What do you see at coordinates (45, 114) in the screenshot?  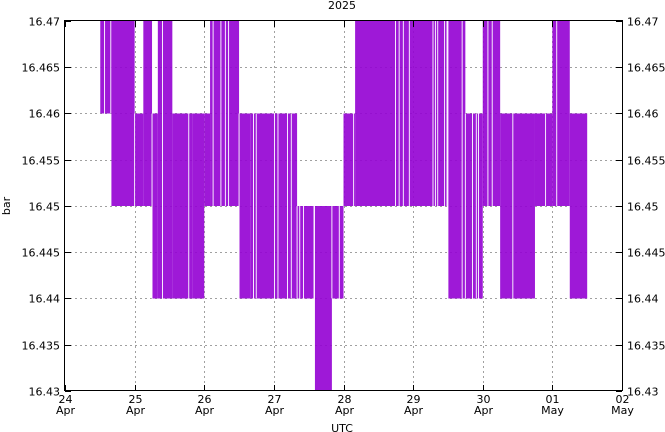 I see `y-tick-label-left: 16.46` at bounding box center [45, 114].